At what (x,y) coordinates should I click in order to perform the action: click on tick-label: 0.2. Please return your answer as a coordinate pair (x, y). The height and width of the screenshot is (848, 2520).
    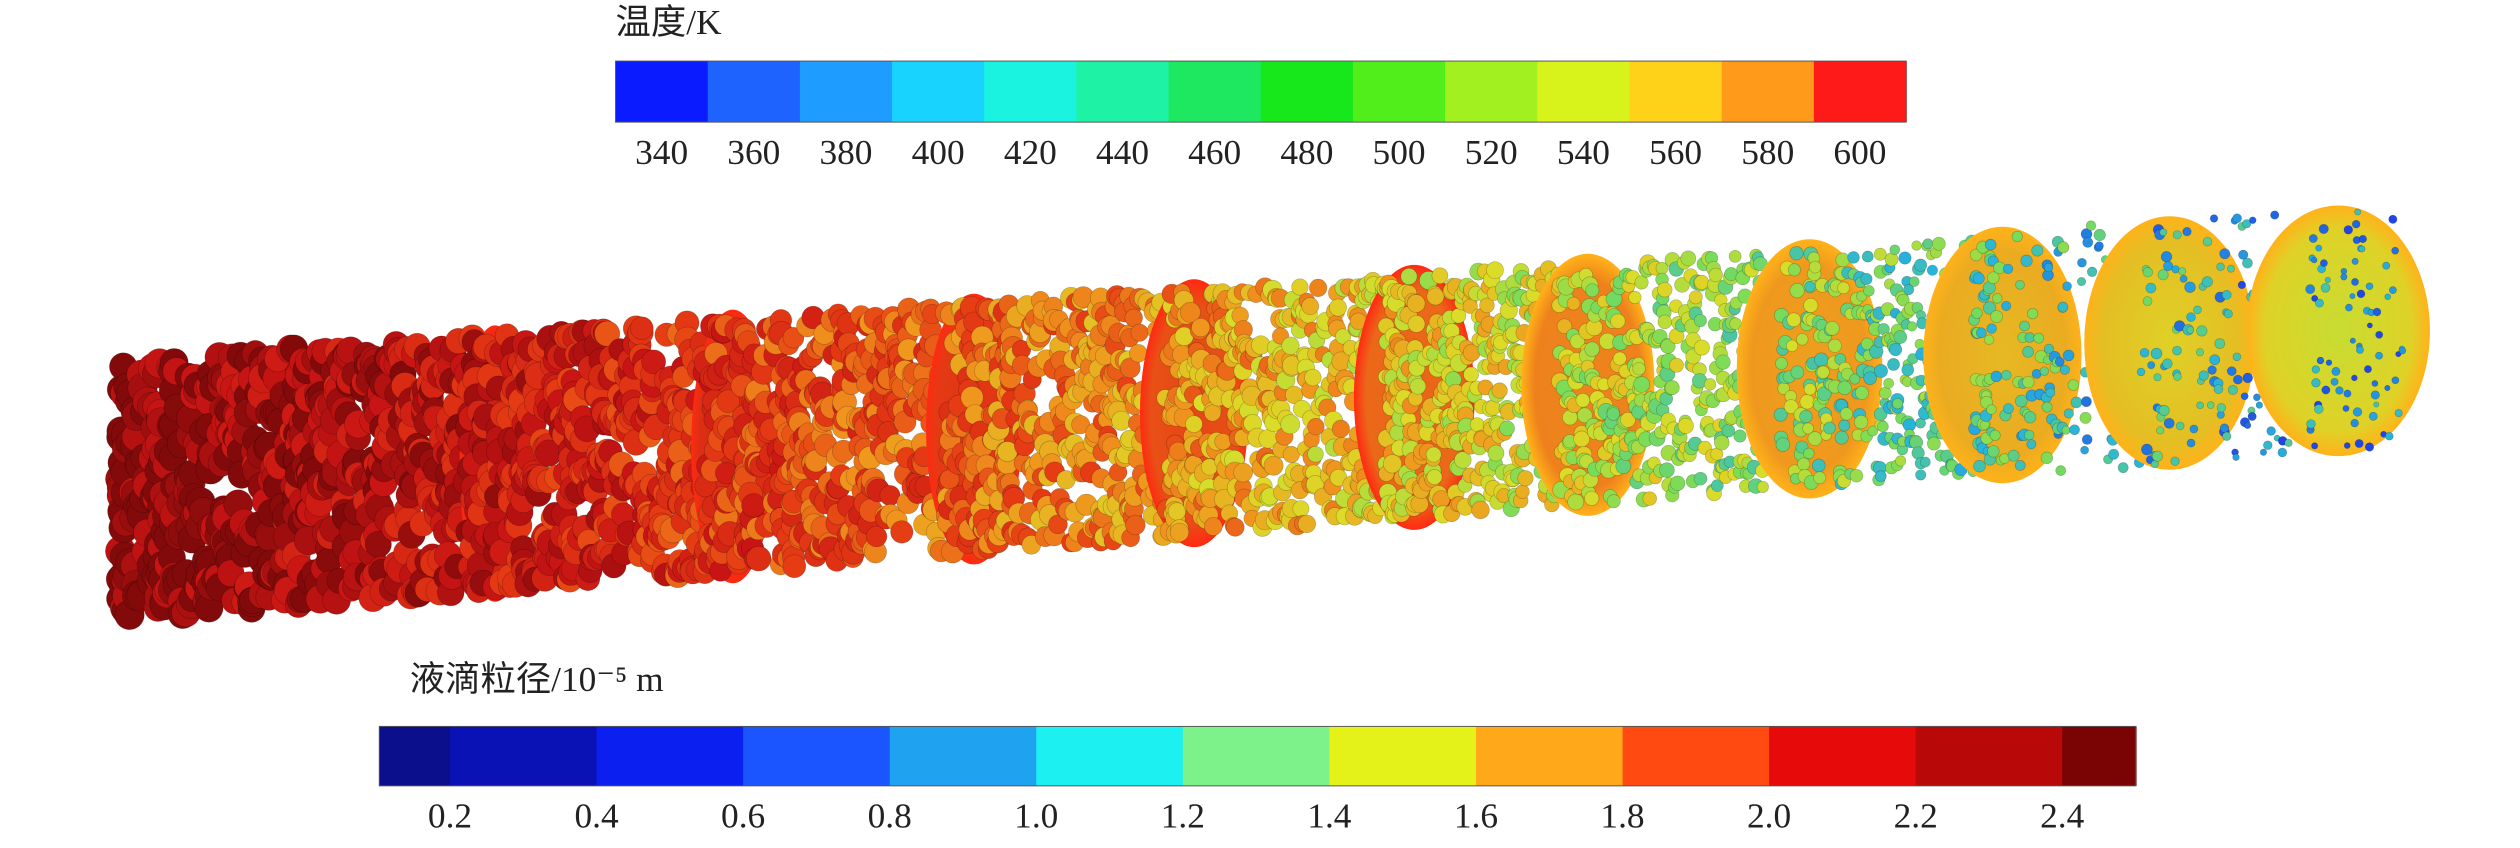
    Looking at the image, I should click on (450, 816).